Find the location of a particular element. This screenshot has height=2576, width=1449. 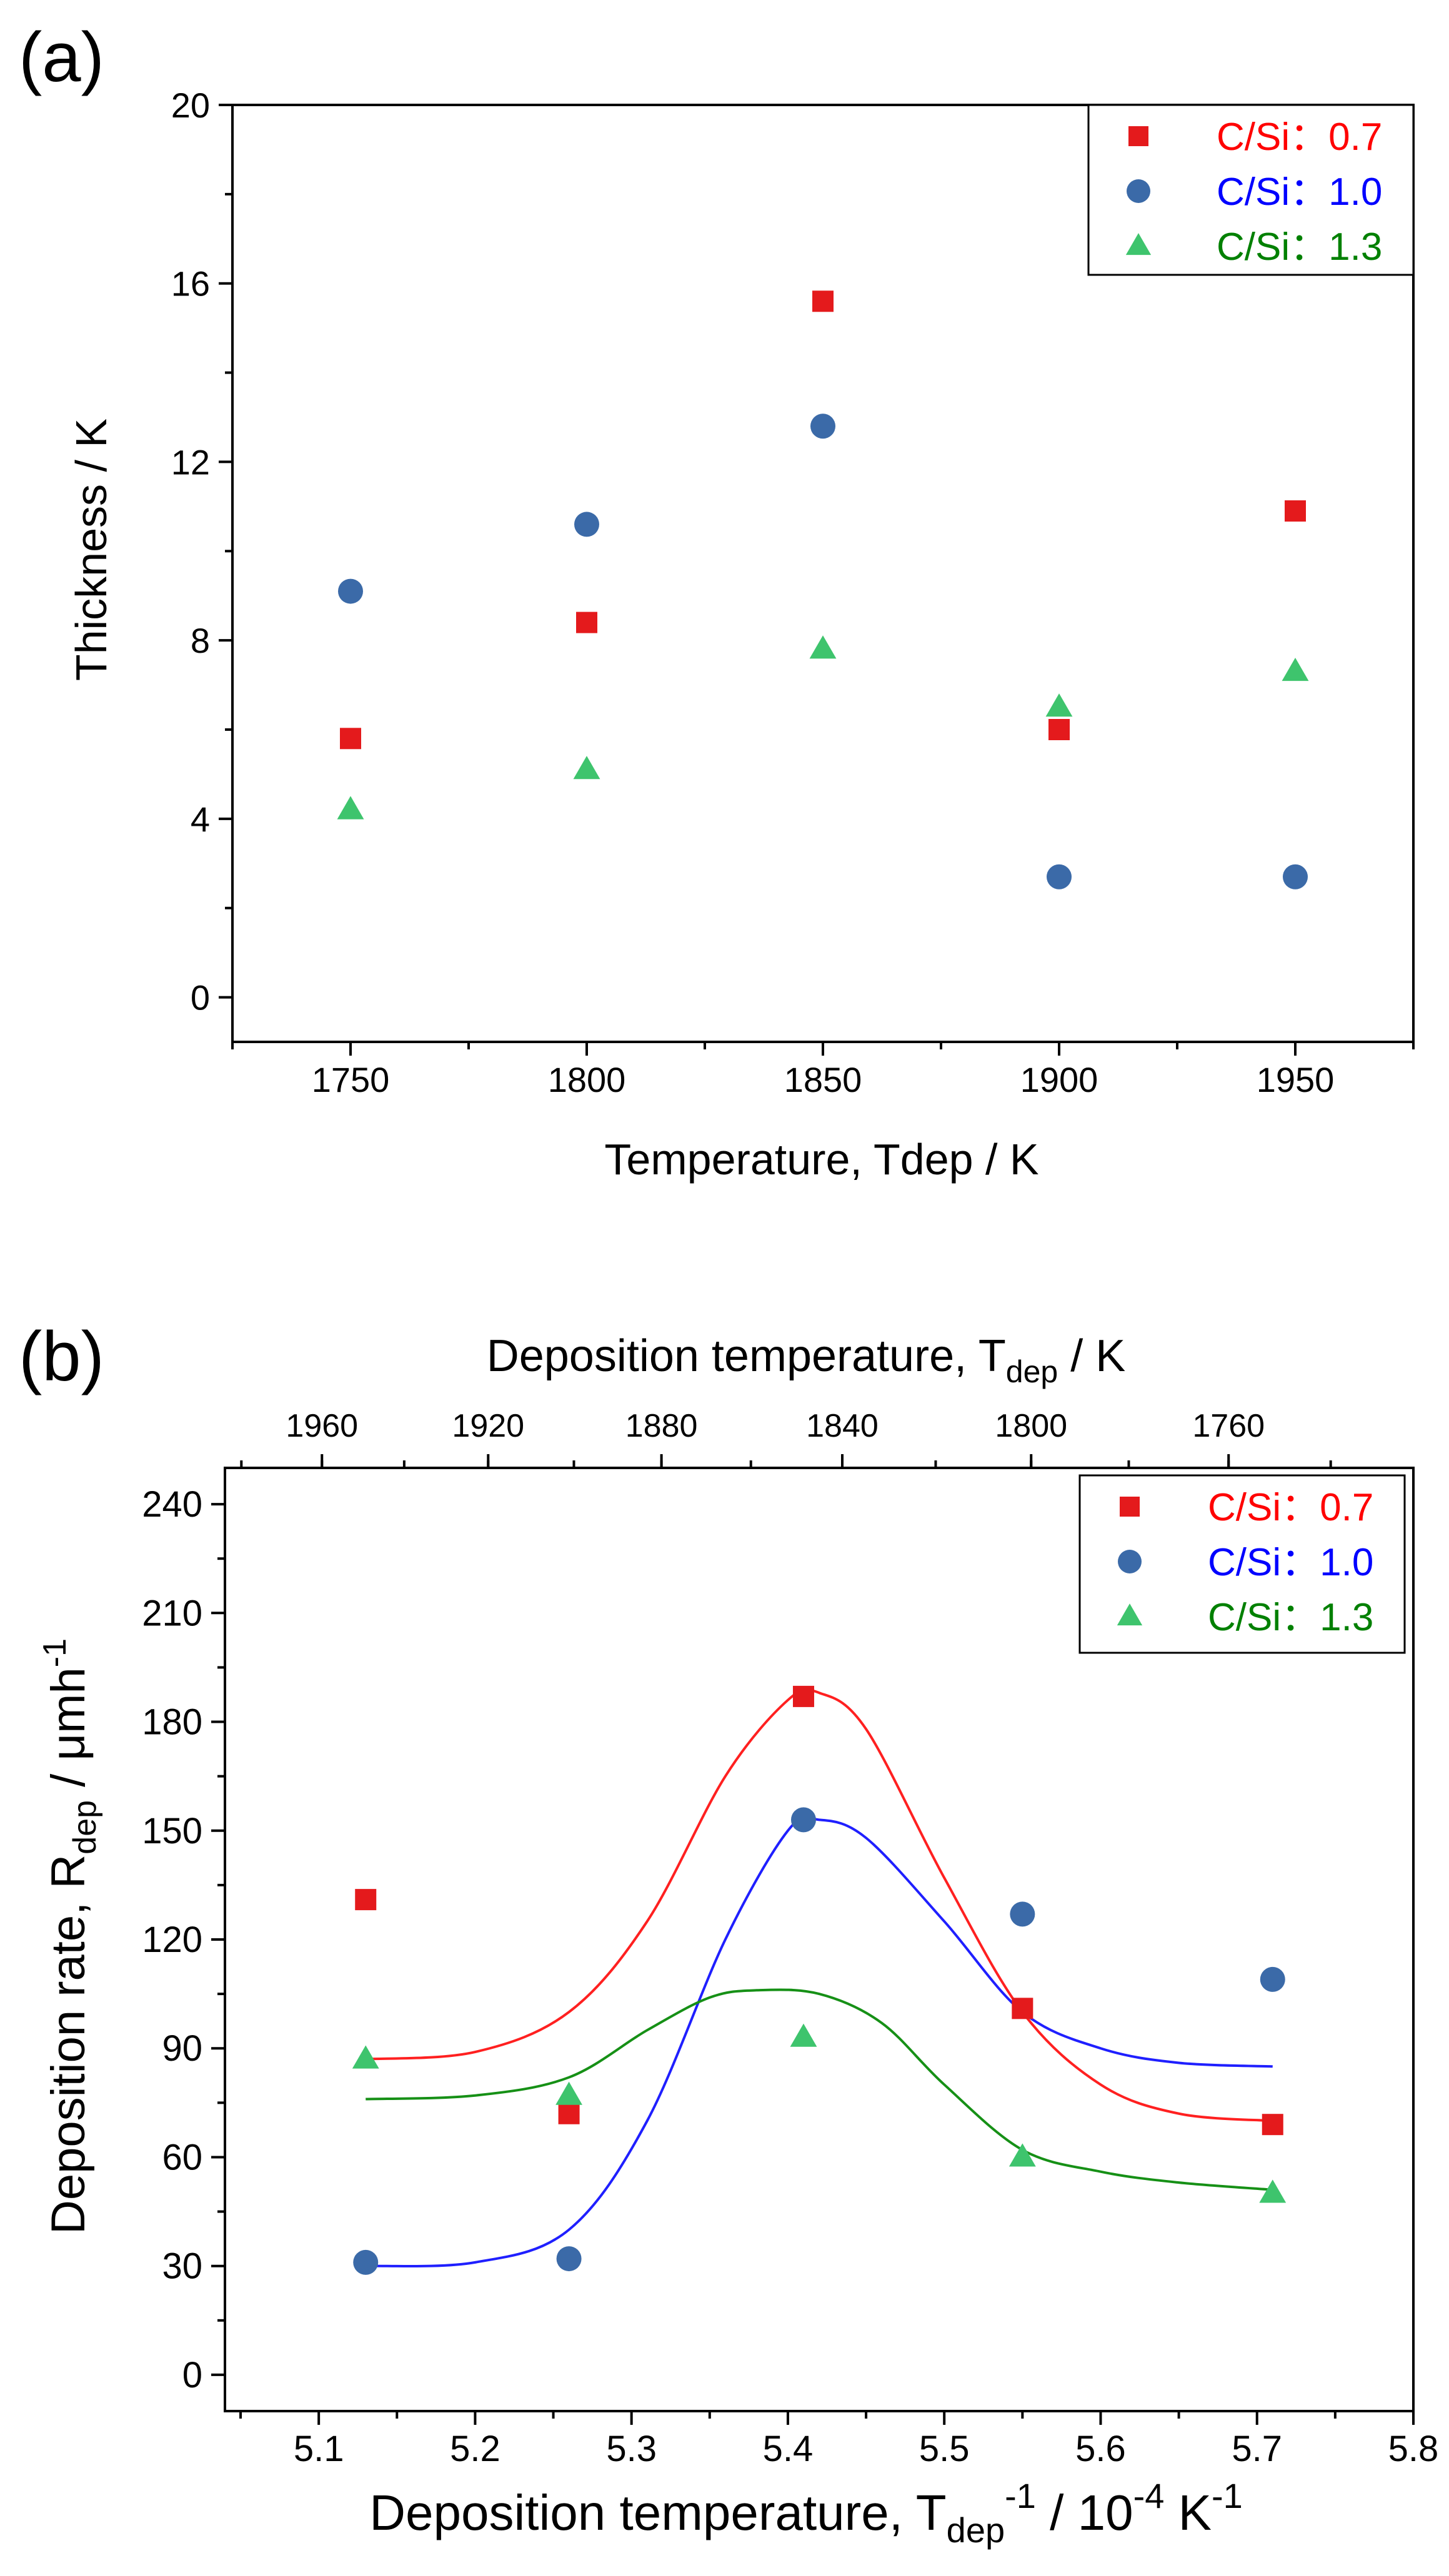

panel-b-marks is located at coordinates (820, 1980).